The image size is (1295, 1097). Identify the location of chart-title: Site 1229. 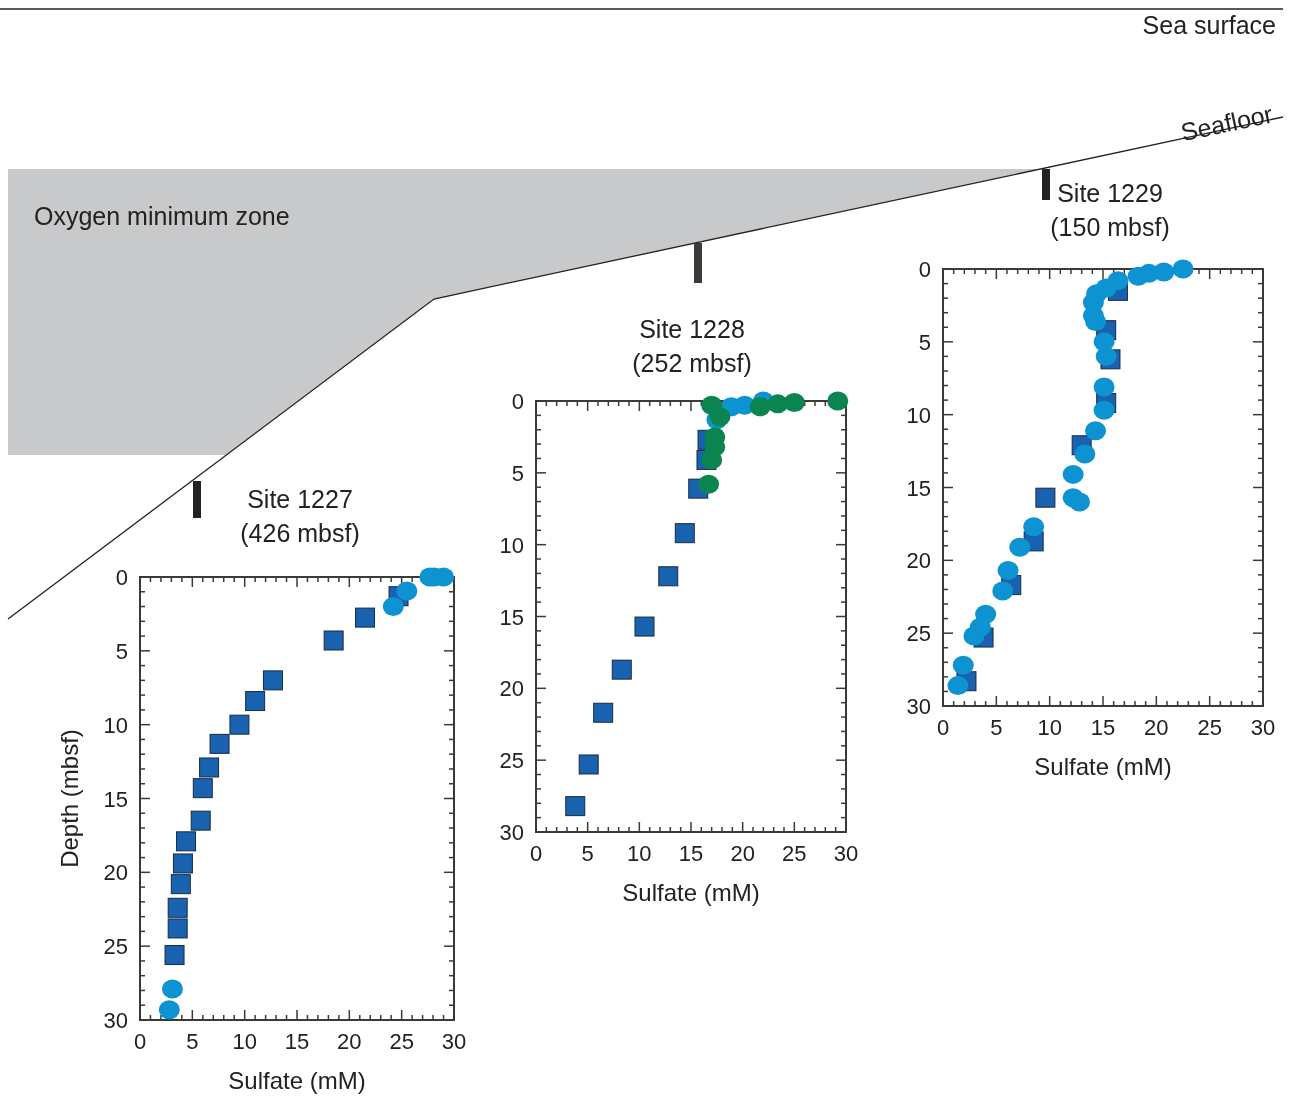
(1110, 193).